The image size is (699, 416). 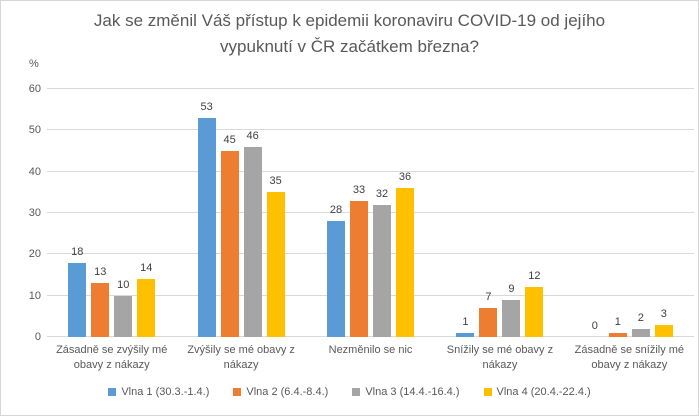 I want to click on legend-label: Vlna 4 (20.4.-22.4.), so click(x=543, y=392).